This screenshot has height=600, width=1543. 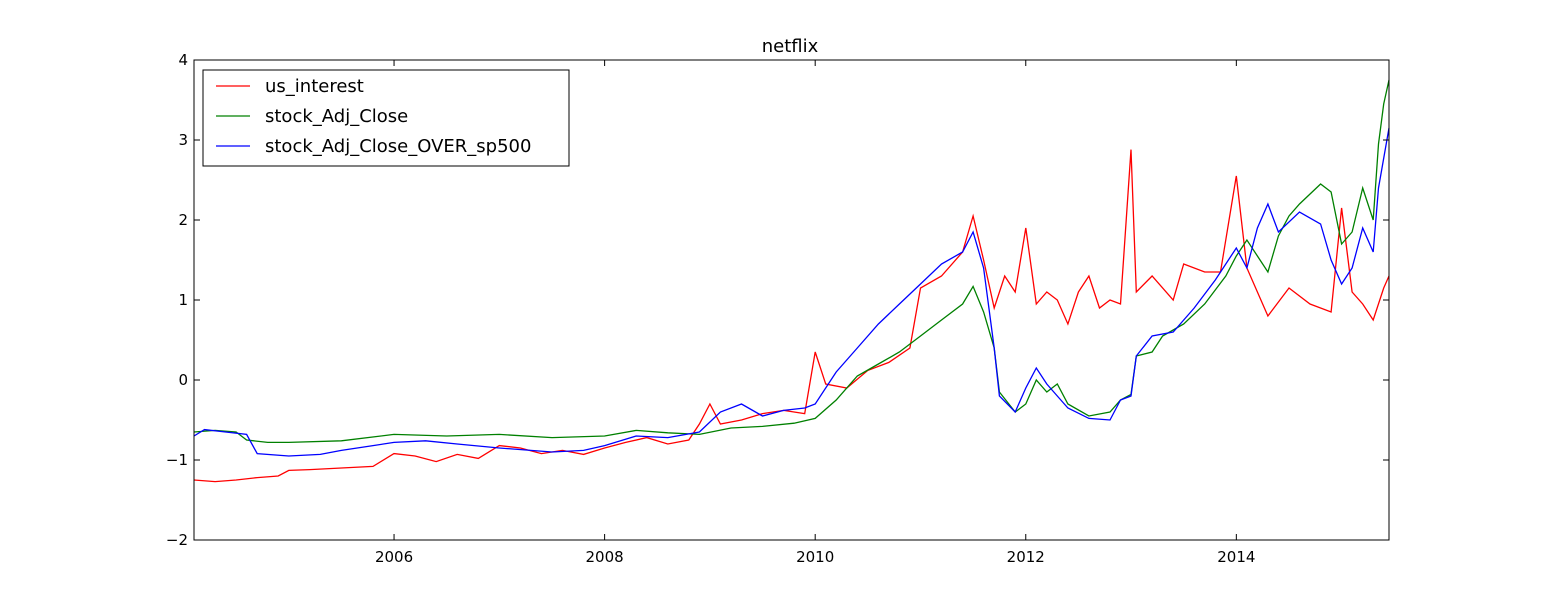 What do you see at coordinates (183, 300) in the screenshot?
I see `y-tick-label: 1` at bounding box center [183, 300].